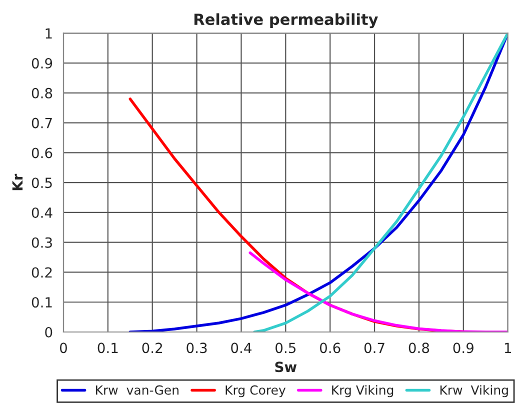 The height and width of the screenshot is (415, 529). What do you see at coordinates (63, 348) in the screenshot?
I see `x-tick-label: 0` at bounding box center [63, 348].